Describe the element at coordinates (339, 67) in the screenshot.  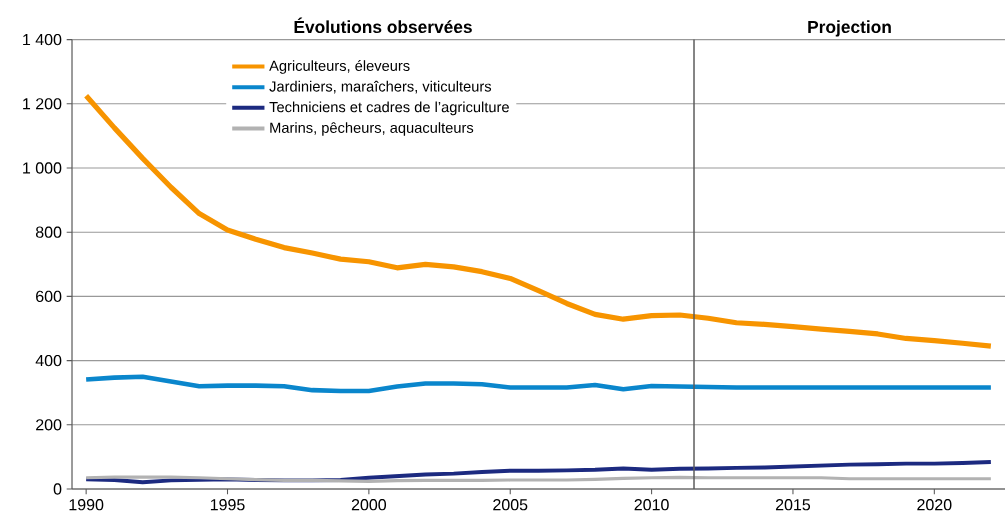
I see `legend-label: Agriculteurs, éleveurs` at that location.